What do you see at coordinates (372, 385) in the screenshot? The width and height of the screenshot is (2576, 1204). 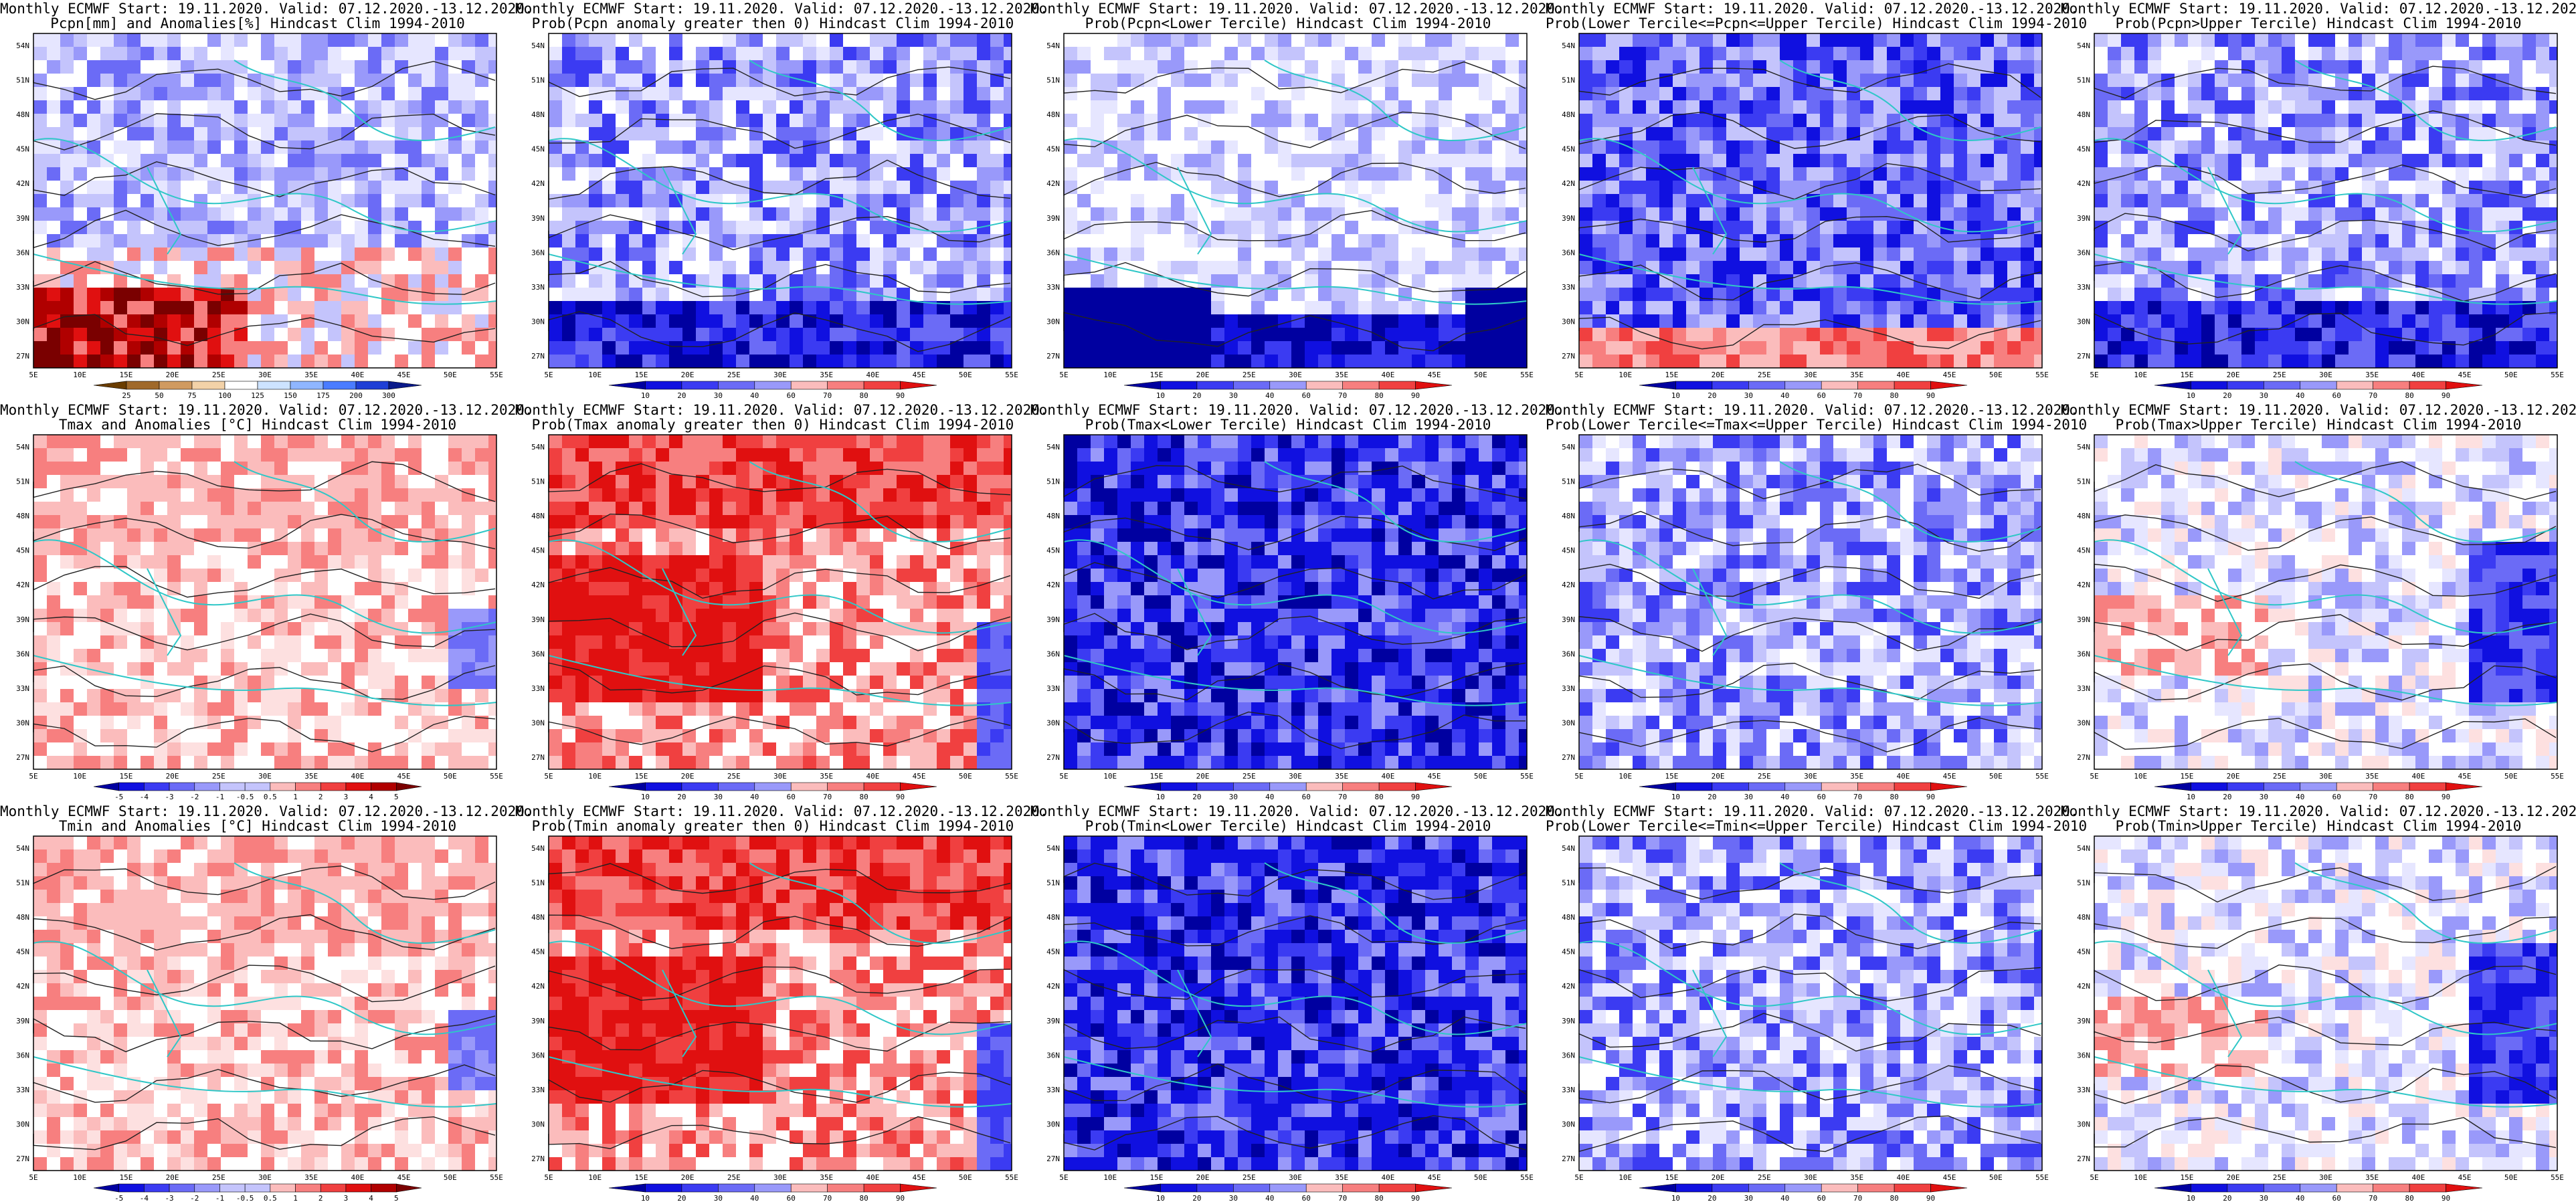 I see `colorbar-swatch` at bounding box center [372, 385].